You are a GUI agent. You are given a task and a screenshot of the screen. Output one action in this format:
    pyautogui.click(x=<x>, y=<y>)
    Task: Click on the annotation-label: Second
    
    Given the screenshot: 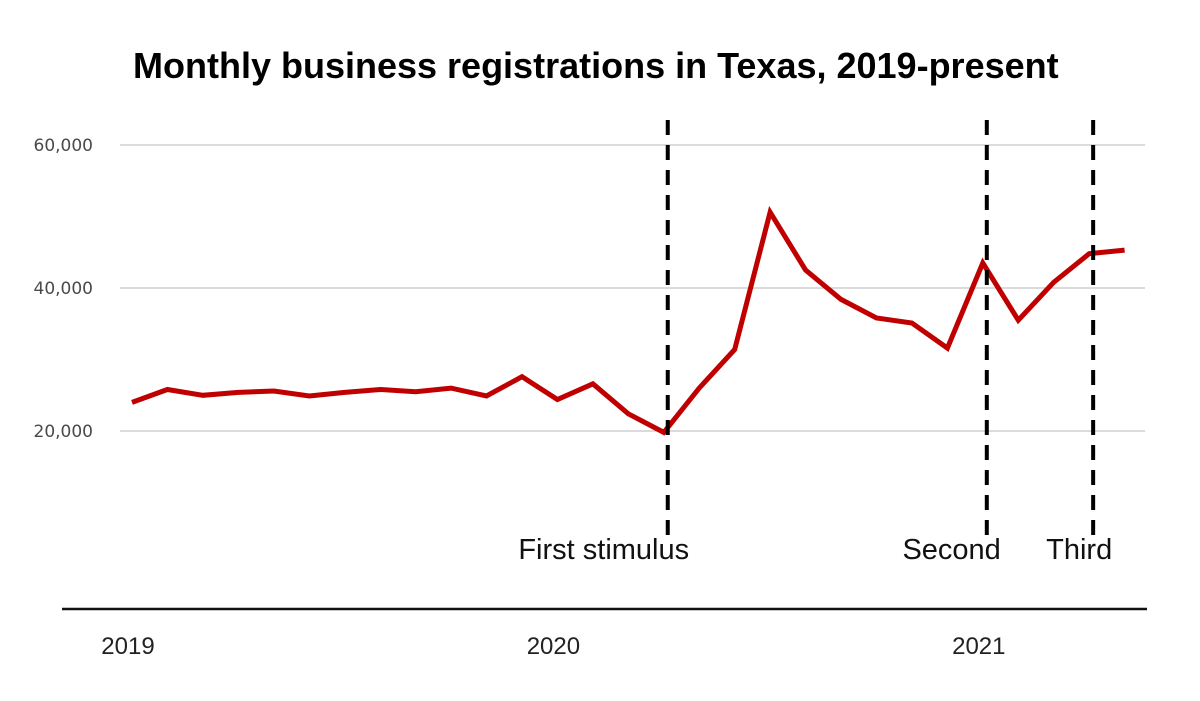 What is the action you would take?
    pyautogui.click(x=951, y=550)
    